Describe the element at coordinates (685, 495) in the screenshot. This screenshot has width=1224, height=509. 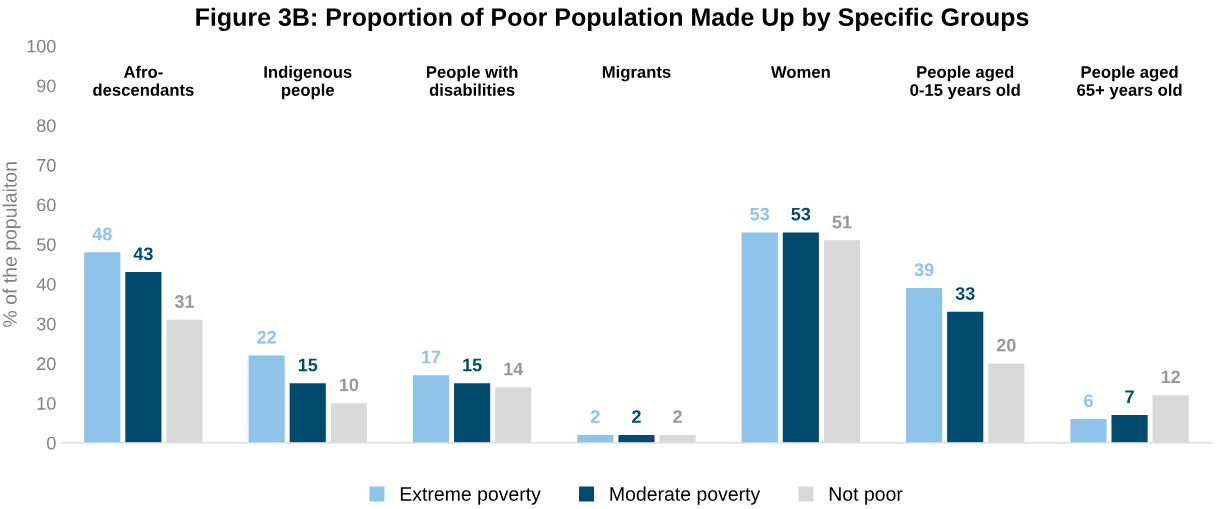
I see `legend-label: Moderate poverty` at that location.